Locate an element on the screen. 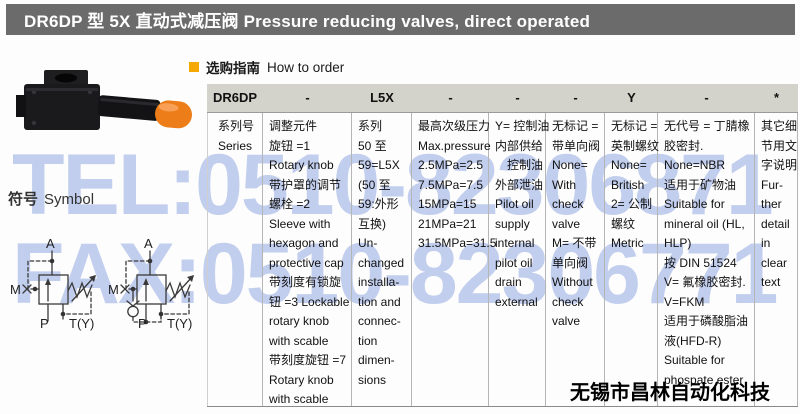 The height and width of the screenshot is (414, 800). cell-line: Y= 控制油 is located at coordinates (522, 126).